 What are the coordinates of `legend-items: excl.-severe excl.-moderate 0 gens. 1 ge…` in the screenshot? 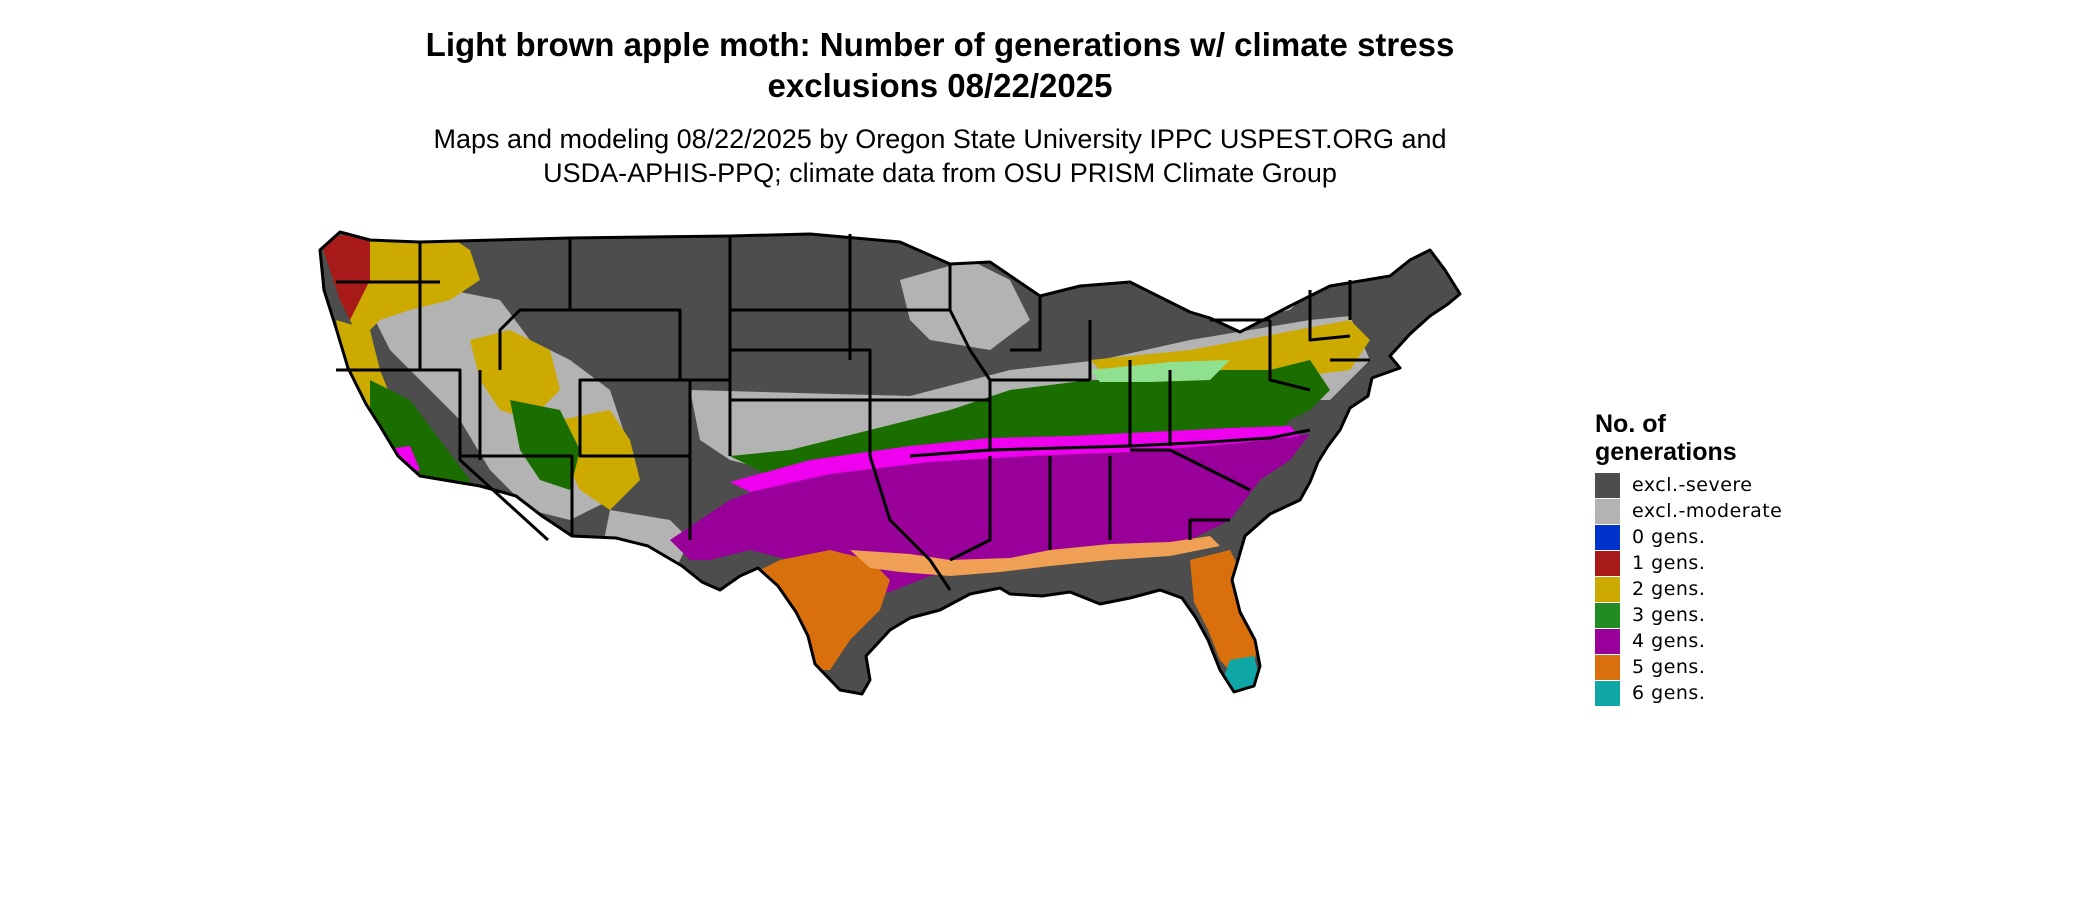 It's located at (1745, 589).